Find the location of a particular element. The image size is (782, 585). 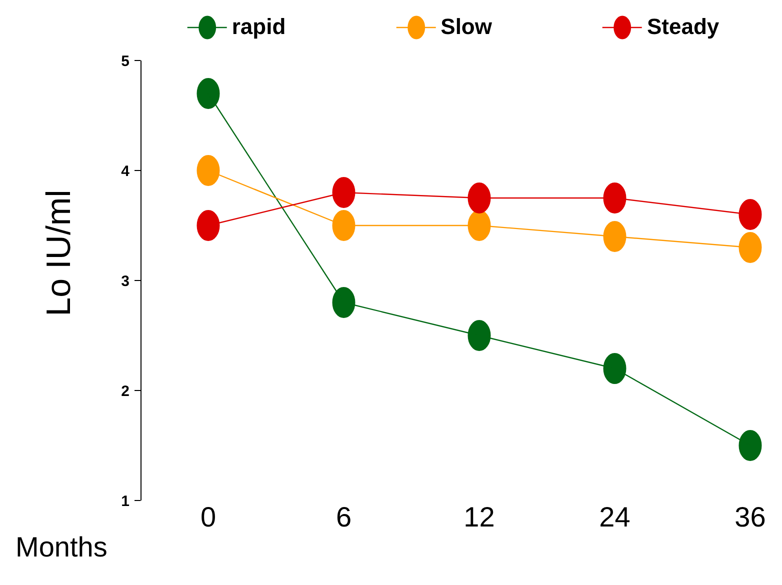

y-tick-label: 1 is located at coordinates (125, 501).